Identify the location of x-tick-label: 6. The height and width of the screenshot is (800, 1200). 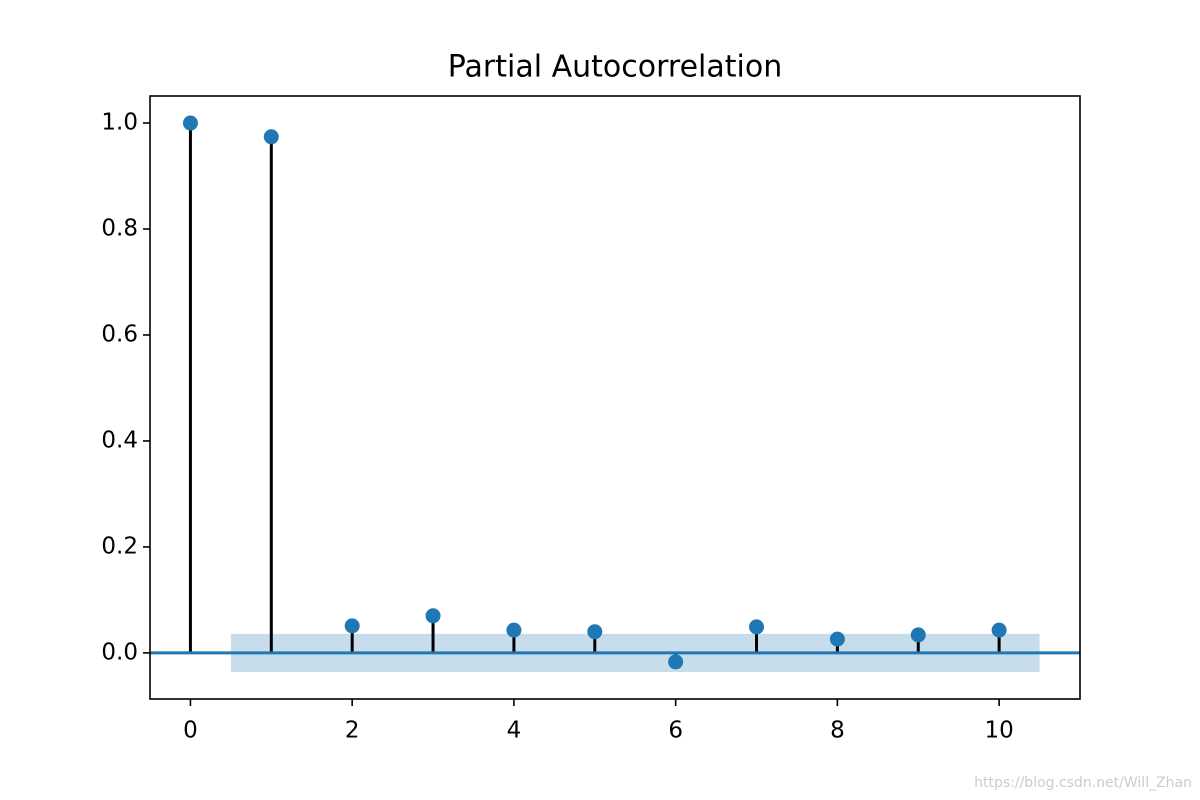
(675, 731).